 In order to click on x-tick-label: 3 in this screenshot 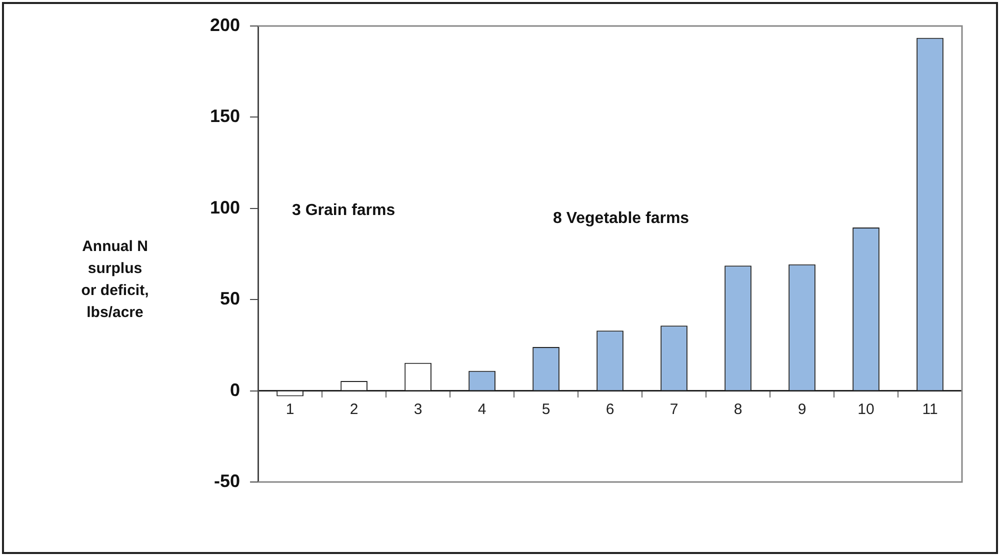, I will do `click(418, 409)`.